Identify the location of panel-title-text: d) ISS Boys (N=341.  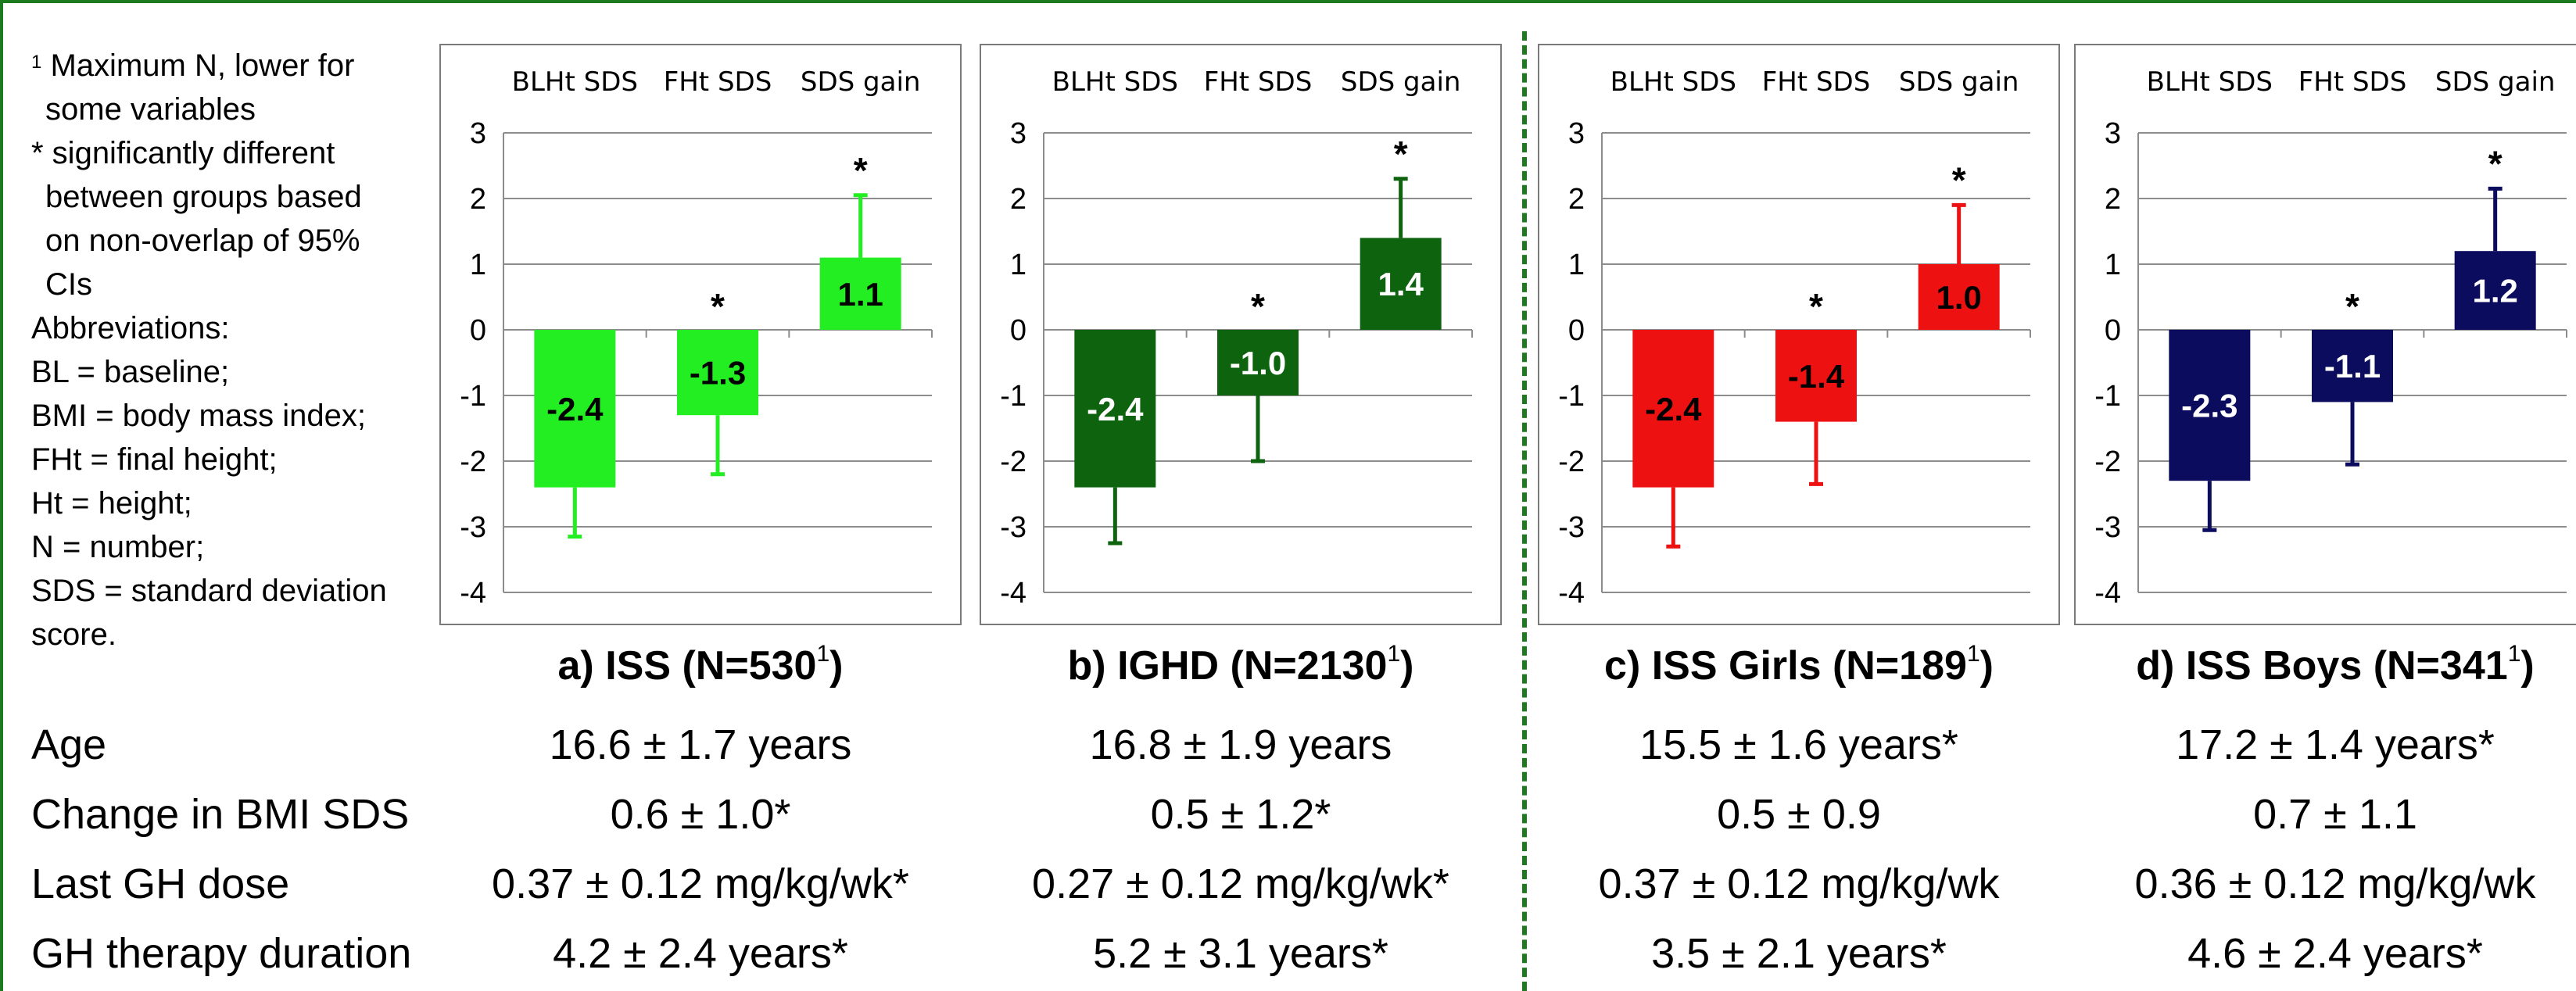
(2322, 666).